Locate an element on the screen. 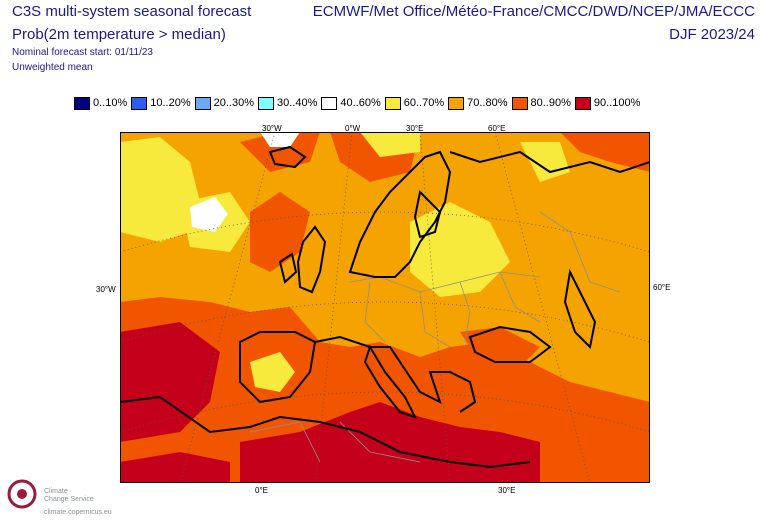 This screenshot has width=761, height=522. coastline-scandinavia is located at coordinates (400, 214).